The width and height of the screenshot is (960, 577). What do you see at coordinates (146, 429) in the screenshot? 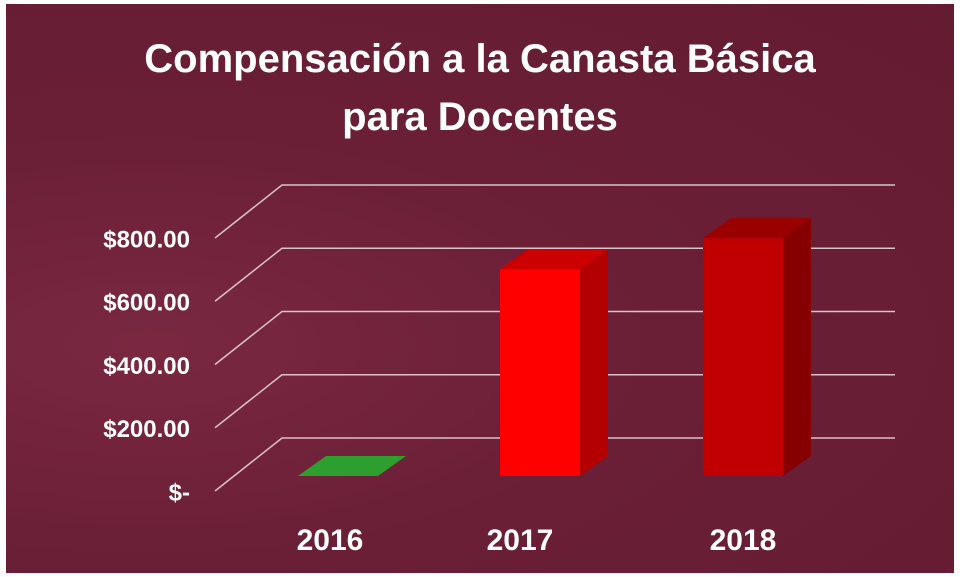
I see `y-tick-label: $200.00` at bounding box center [146, 429].